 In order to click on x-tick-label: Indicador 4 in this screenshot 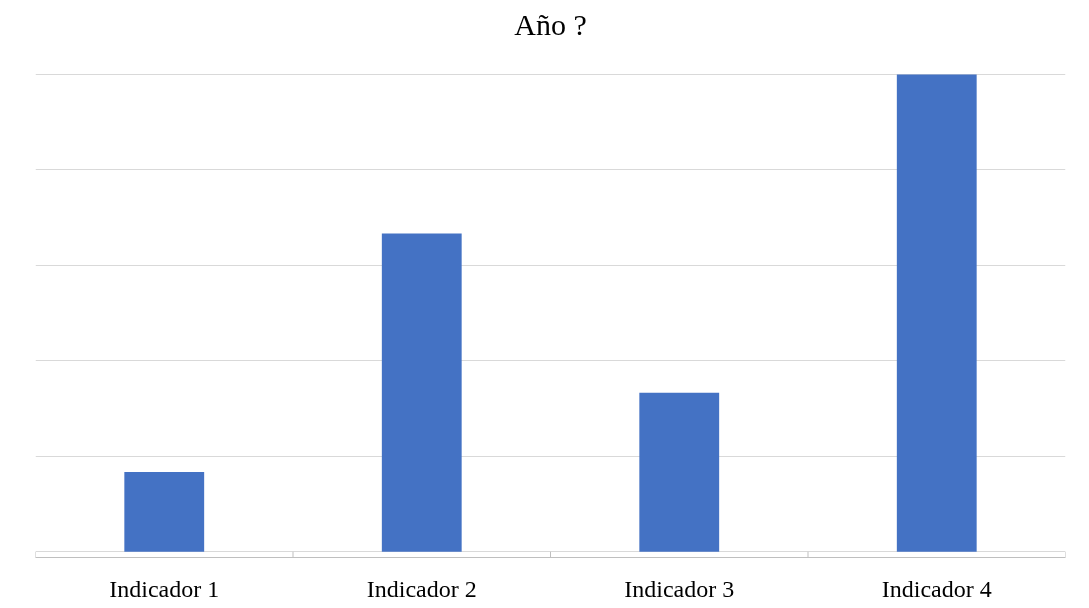, I will do `click(936, 588)`.